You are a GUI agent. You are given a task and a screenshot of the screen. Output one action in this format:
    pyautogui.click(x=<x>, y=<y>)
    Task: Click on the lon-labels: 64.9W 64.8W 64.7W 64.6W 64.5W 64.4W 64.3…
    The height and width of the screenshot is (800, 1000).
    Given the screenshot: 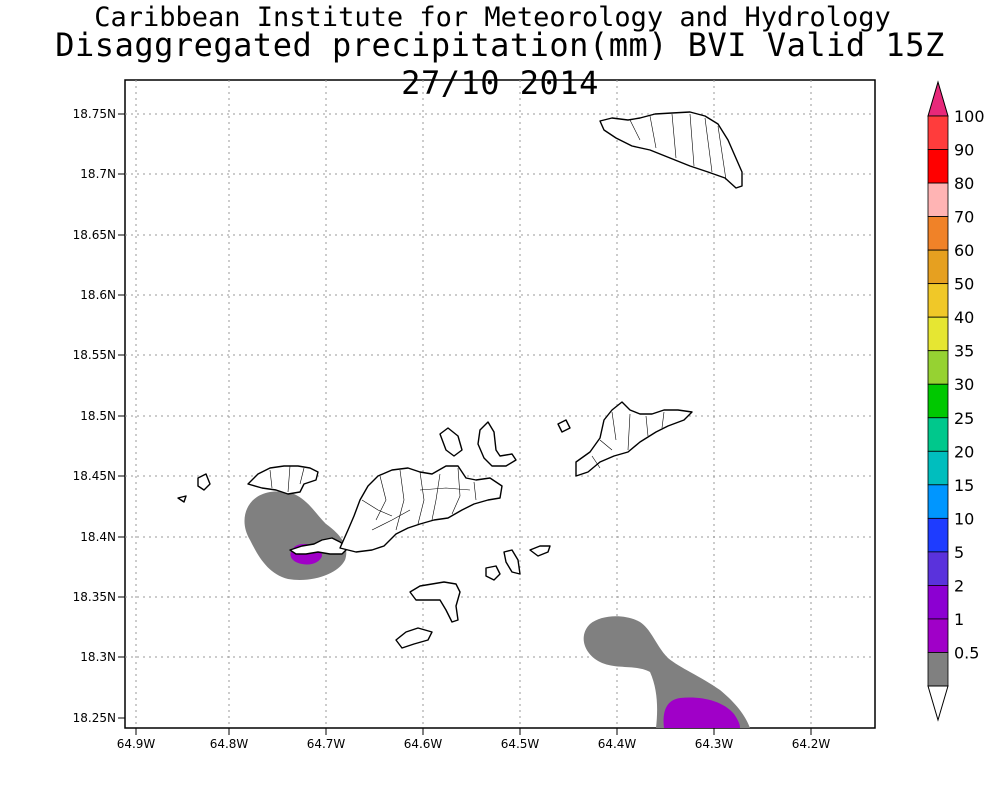 What is the action you would take?
    pyautogui.click(x=474, y=744)
    